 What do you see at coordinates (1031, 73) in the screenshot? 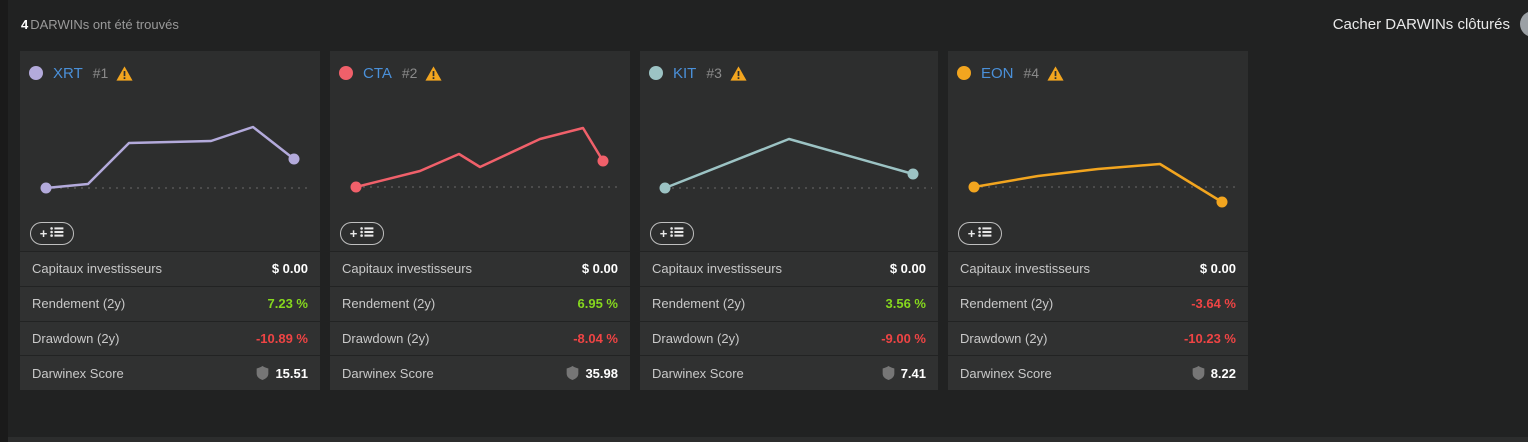
I see `darwin-rank: #4` at bounding box center [1031, 73].